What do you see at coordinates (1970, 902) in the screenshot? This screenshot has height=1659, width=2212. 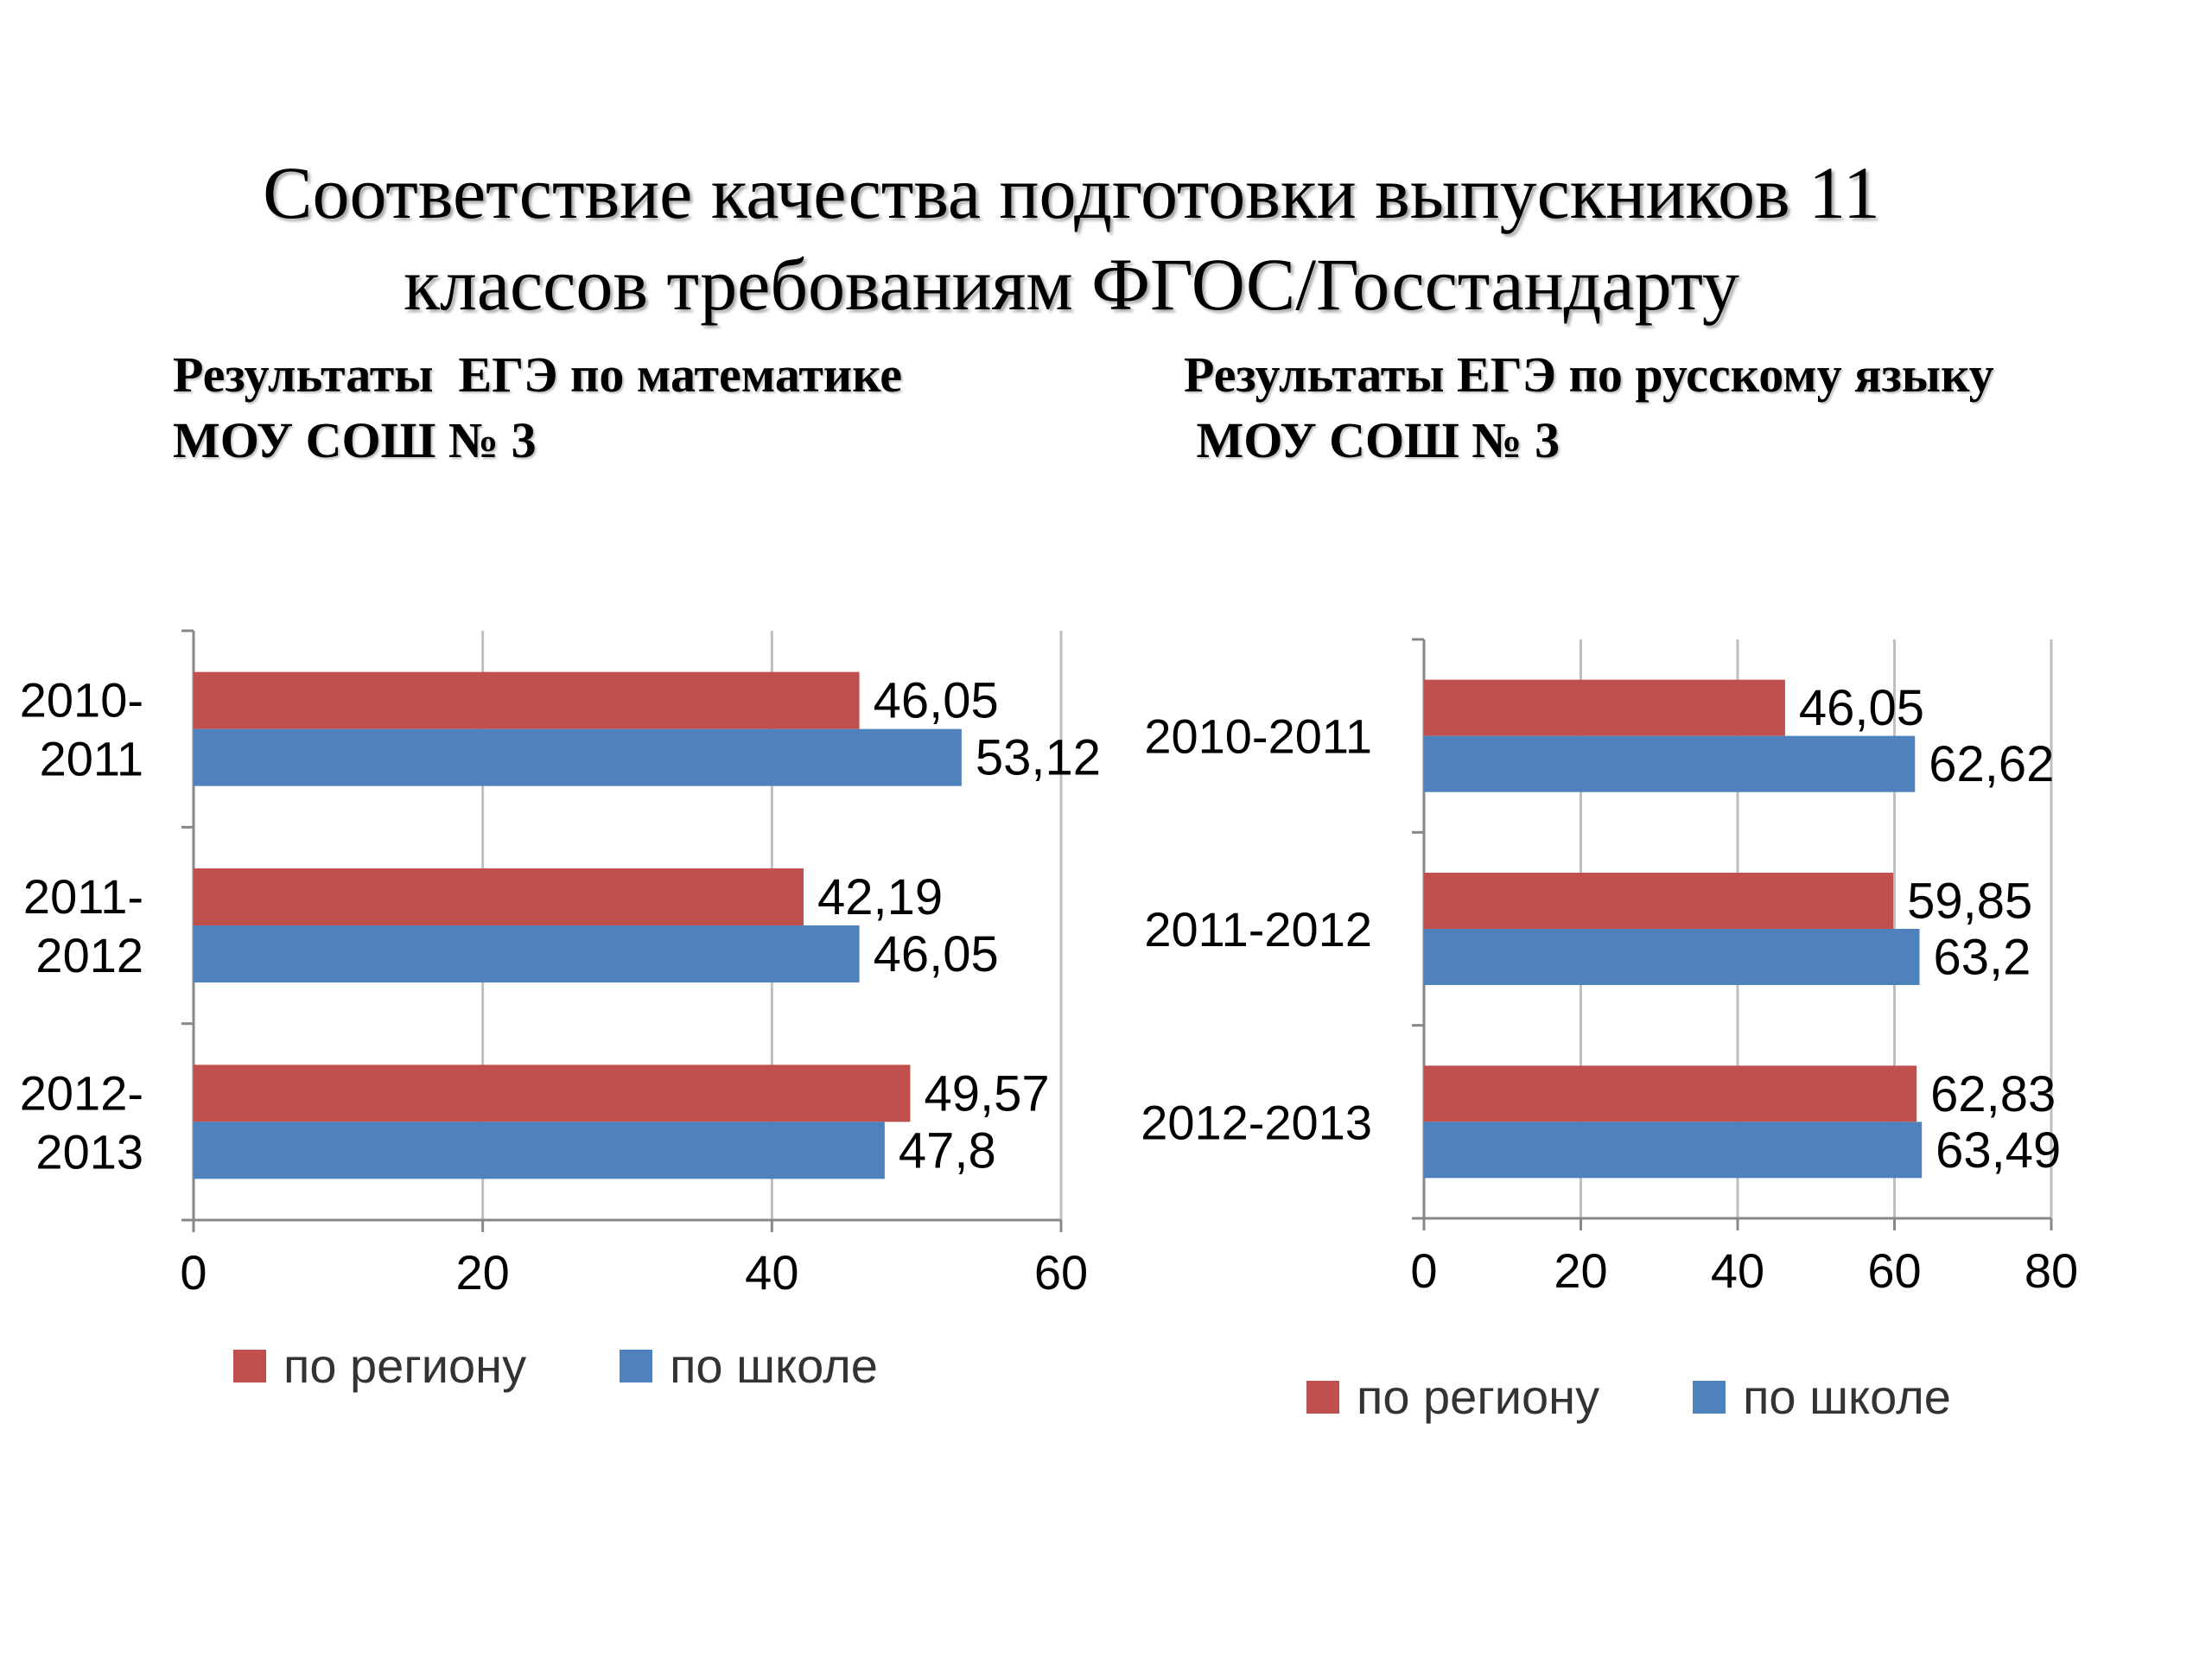 I see `data-label: 59,85` at bounding box center [1970, 902].